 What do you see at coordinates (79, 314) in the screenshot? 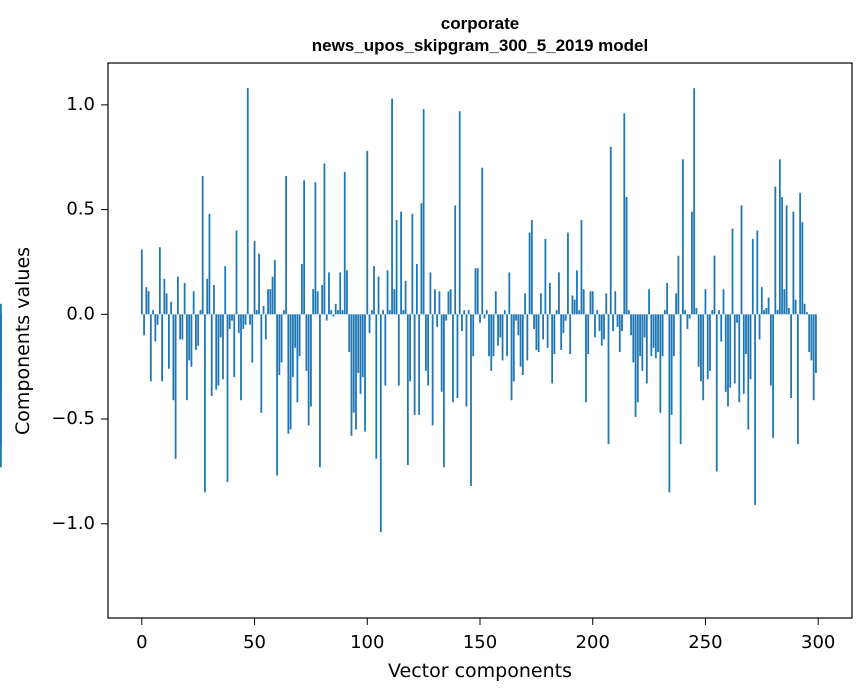
I see `y-ticks: −1.0 −0.5 0.0 0.5 1.0` at bounding box center [79, 314].